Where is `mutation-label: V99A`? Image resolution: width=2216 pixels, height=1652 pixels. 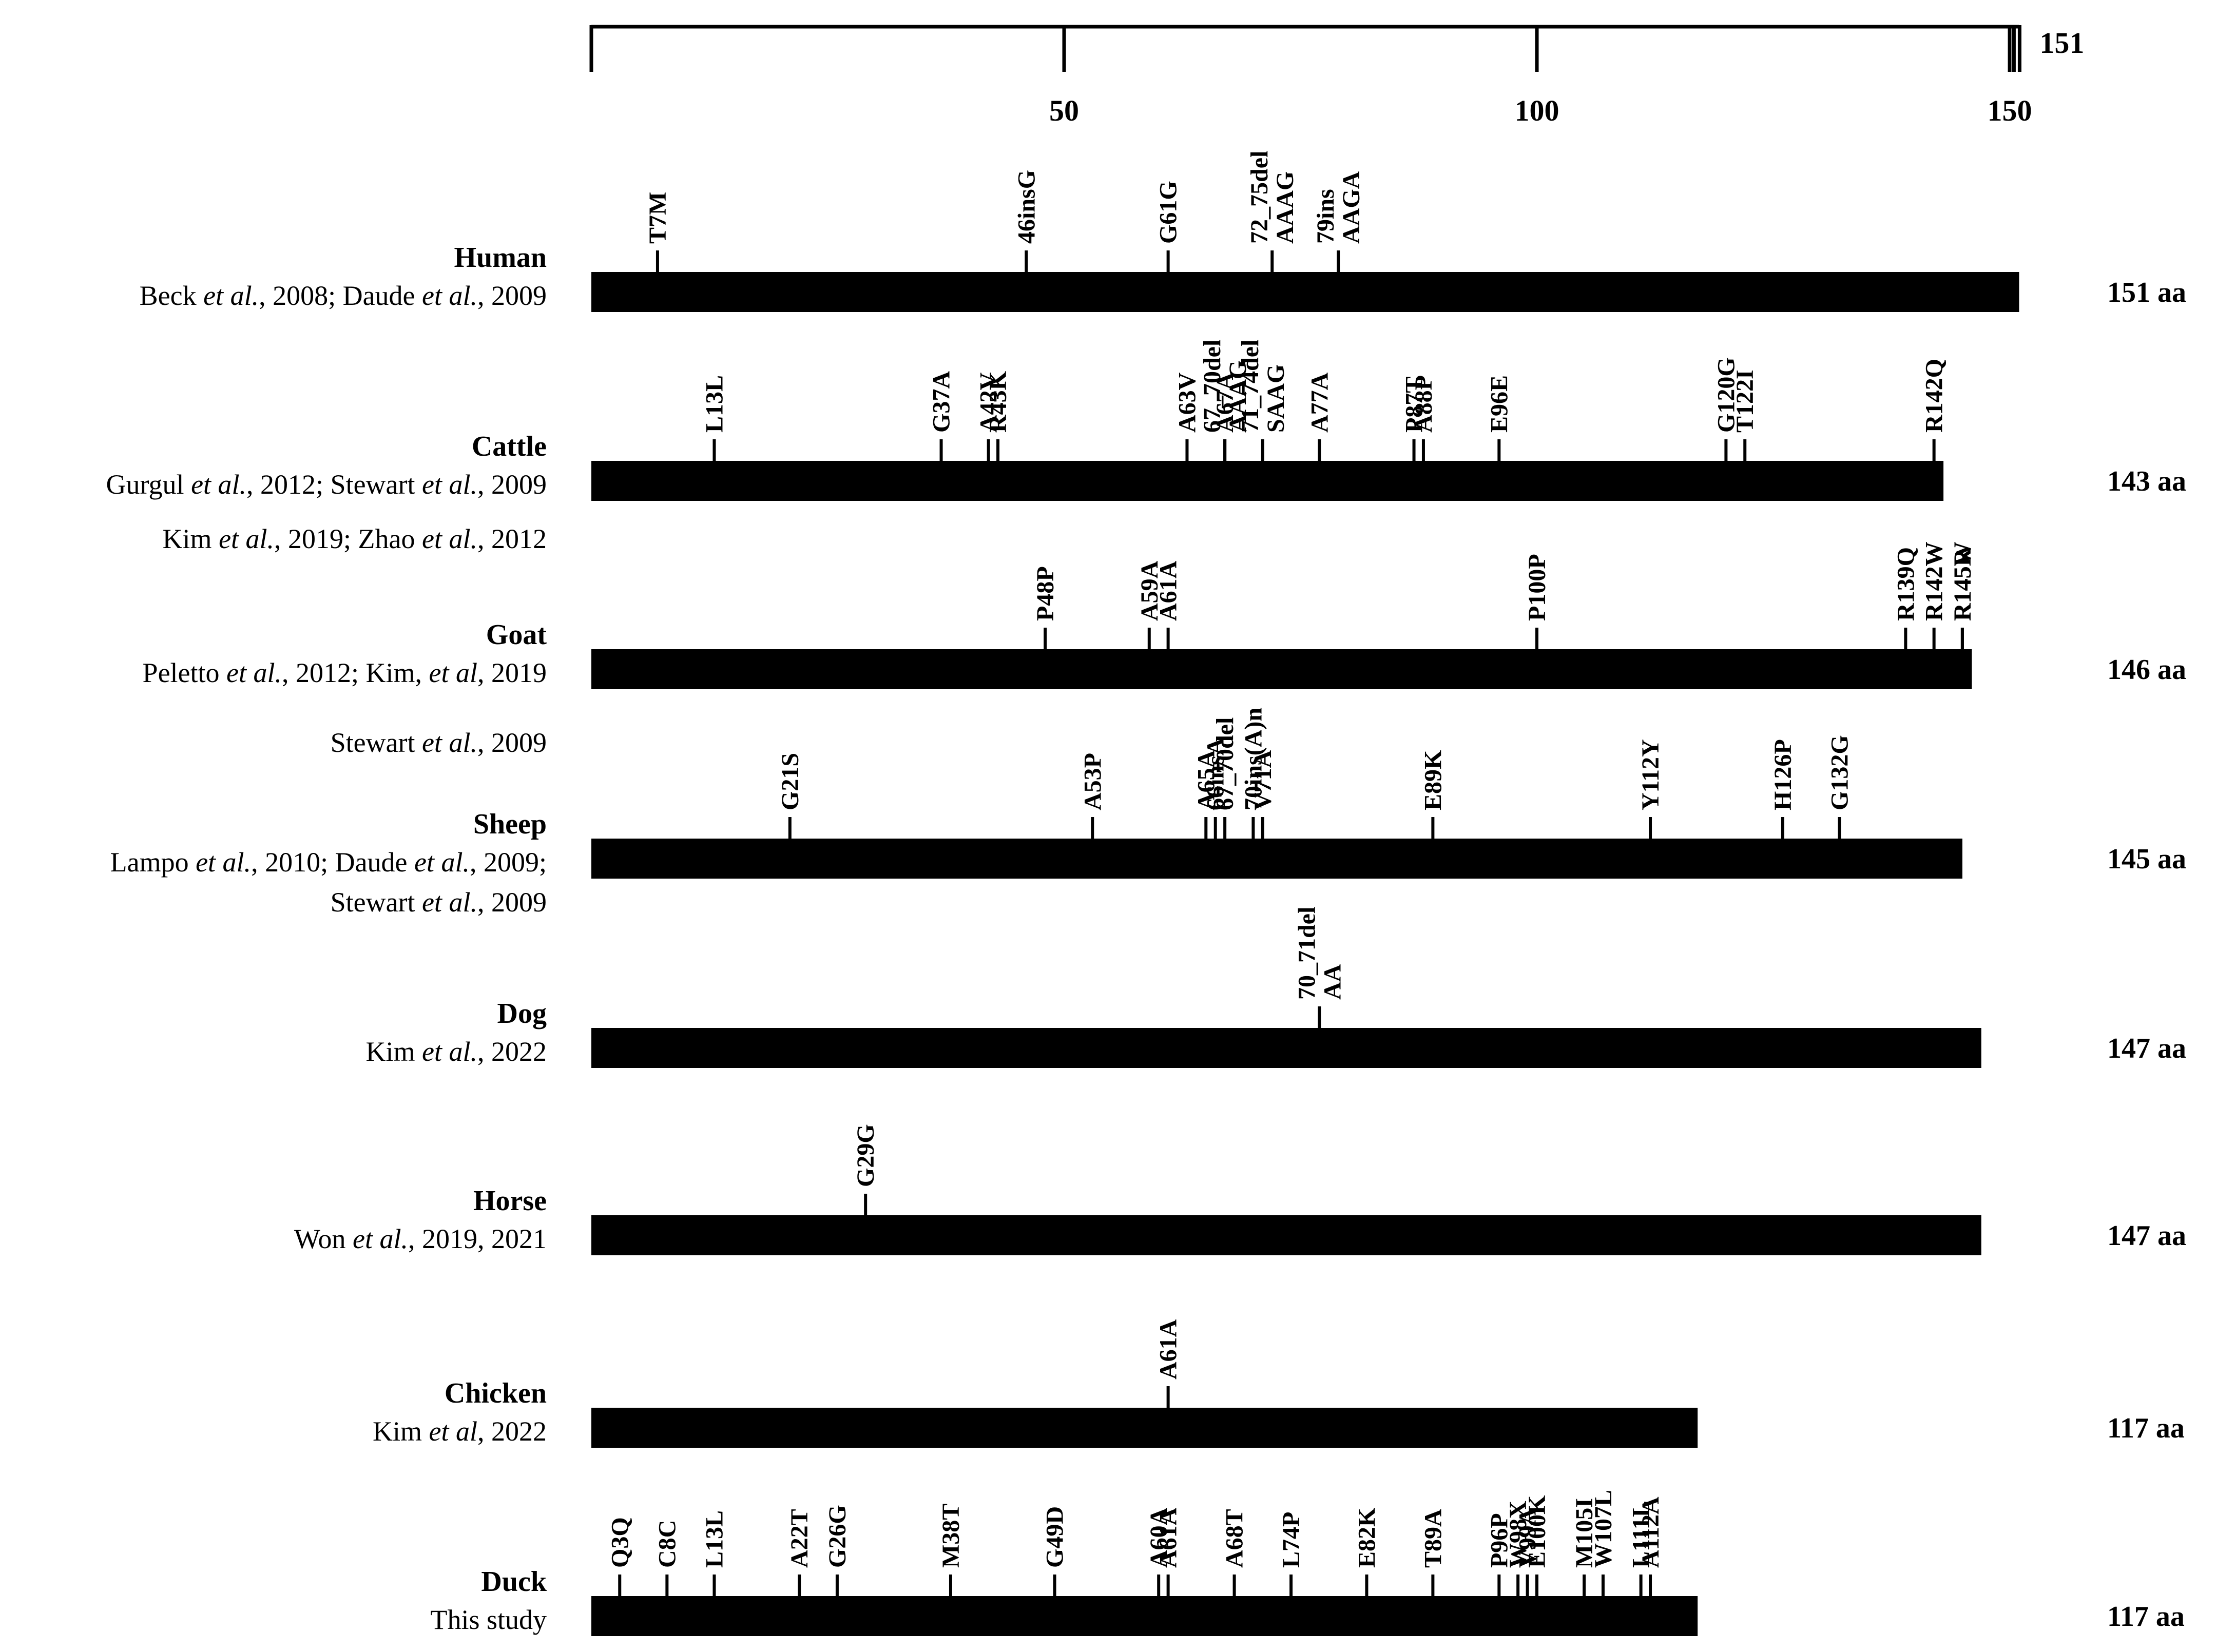
mutation-label: V99A is located at coordinates (1527, 1537).